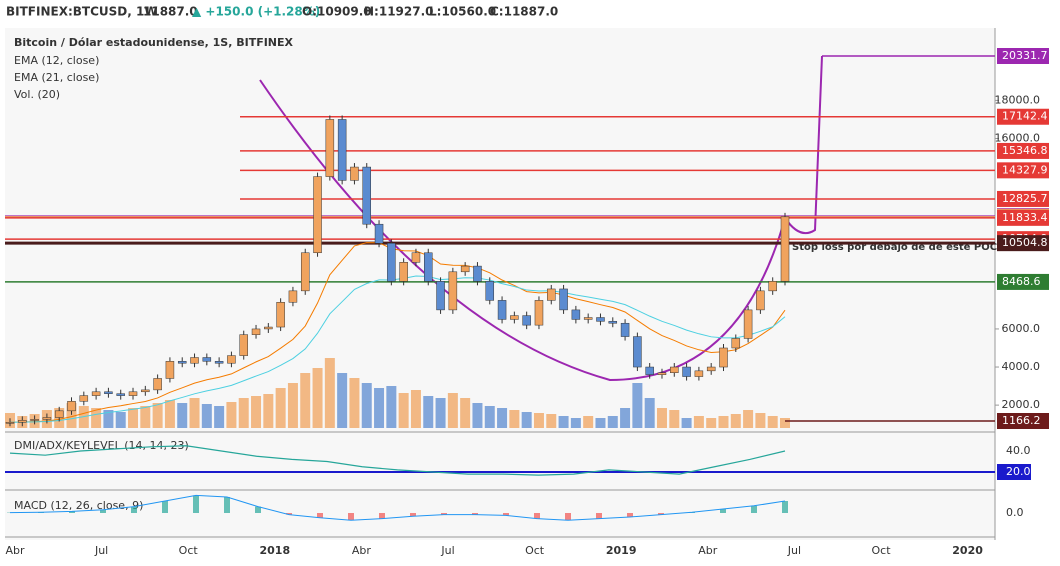  I want to click on level-label: 8468.6, so click(1021, 281).